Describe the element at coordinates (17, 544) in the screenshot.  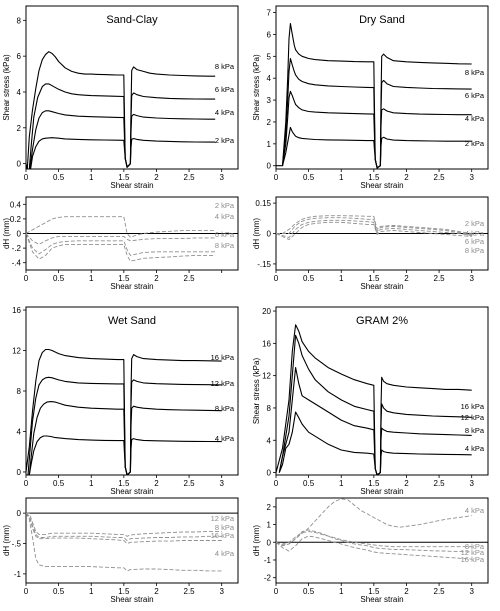
I see `y-tick-label: -.5` at that location.